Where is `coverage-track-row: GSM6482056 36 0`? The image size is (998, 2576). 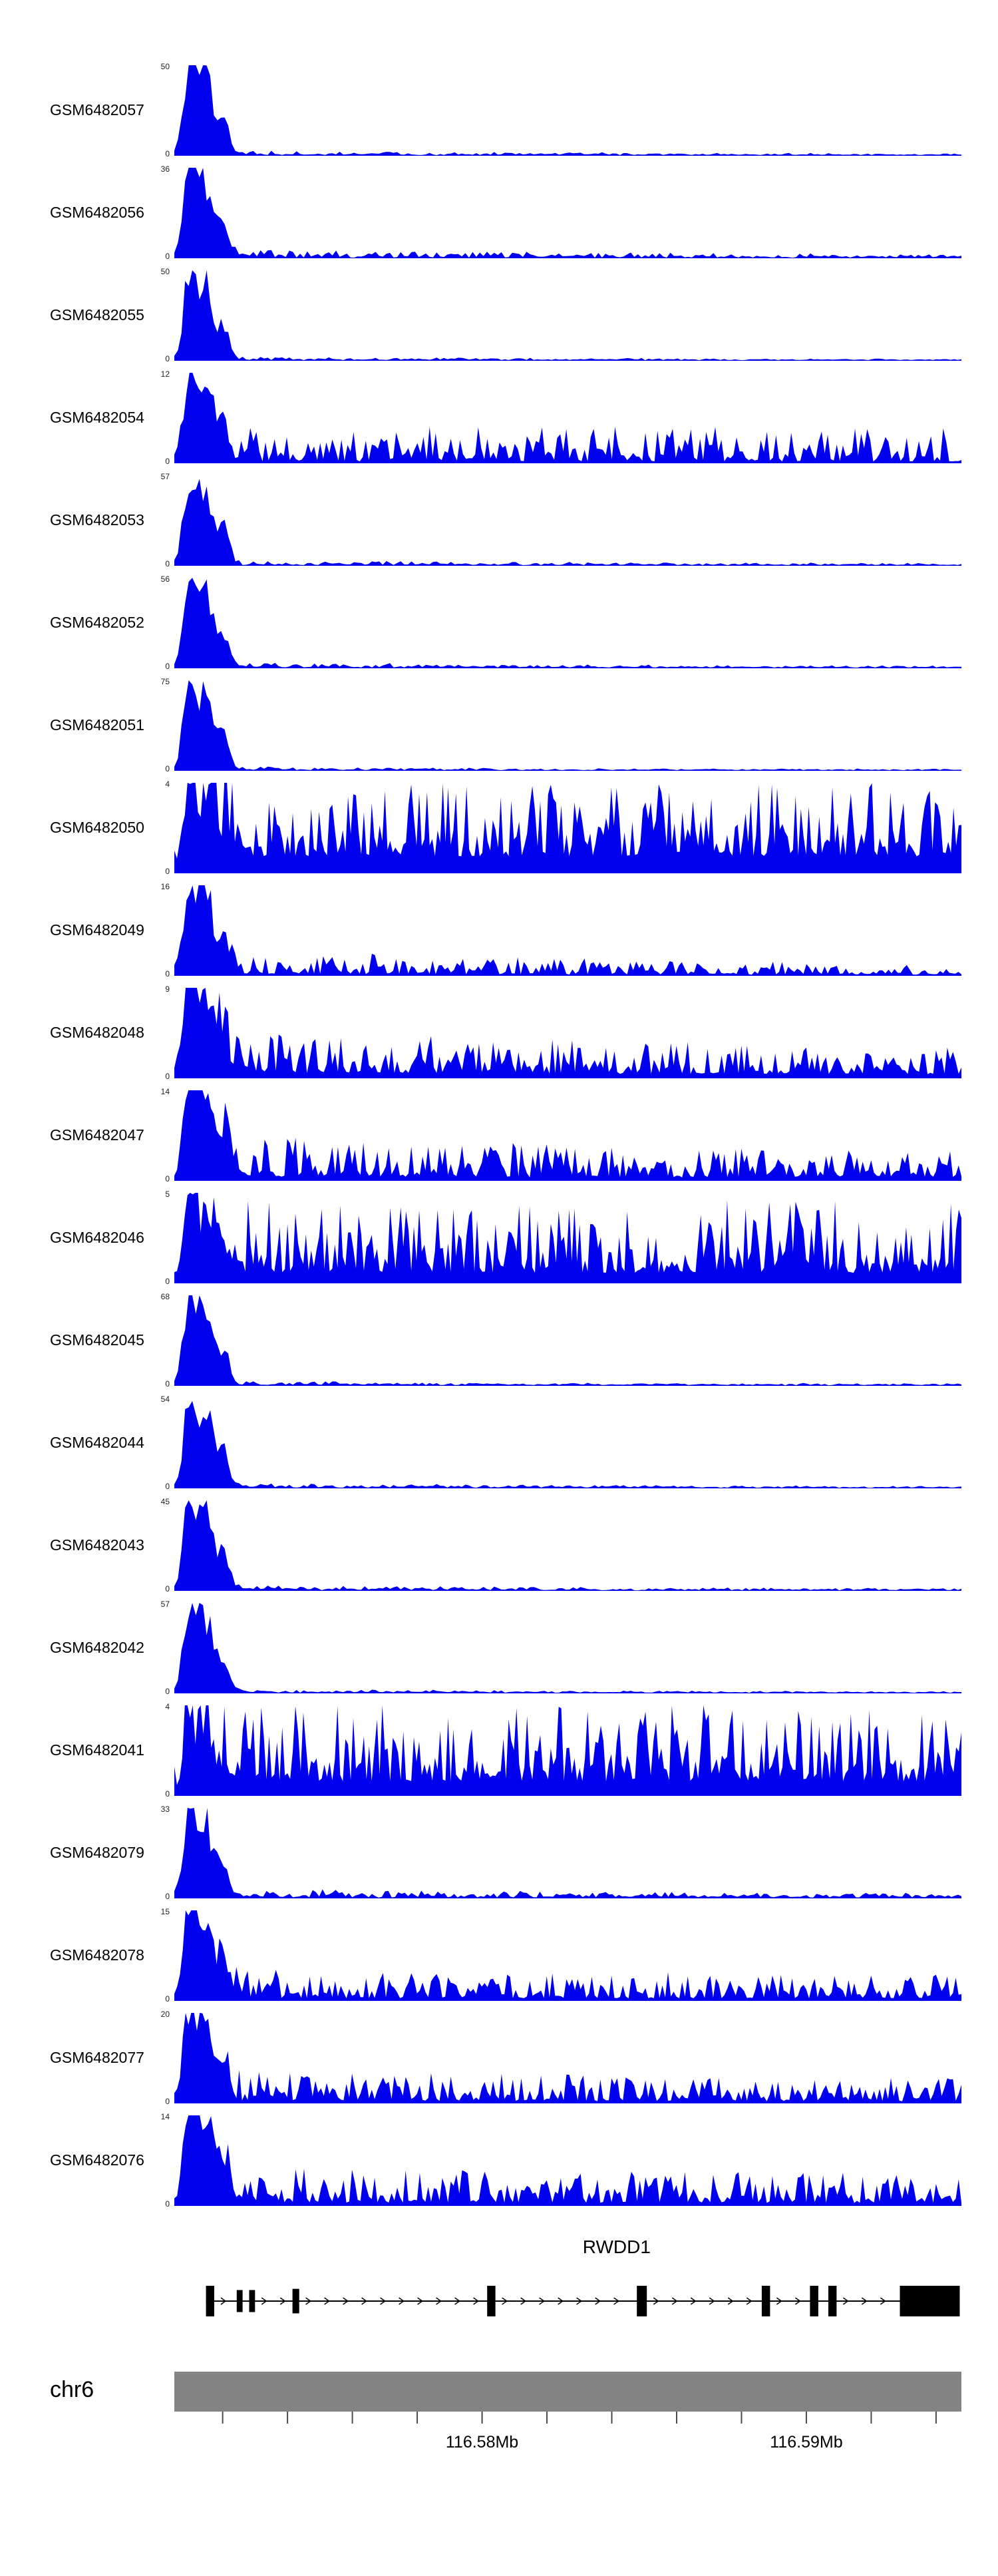 coverage-track-row: GSM6482056 36 0 is located at coordinates (480, 212).